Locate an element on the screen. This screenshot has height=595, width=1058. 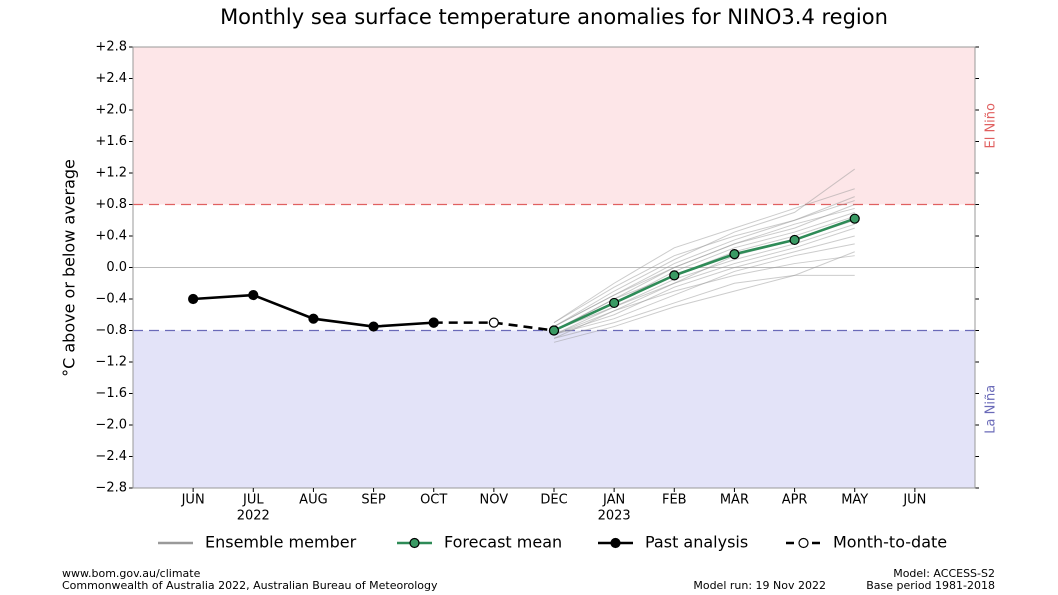
y-tick-label: +0.4 is located at coordinates (111, 236).